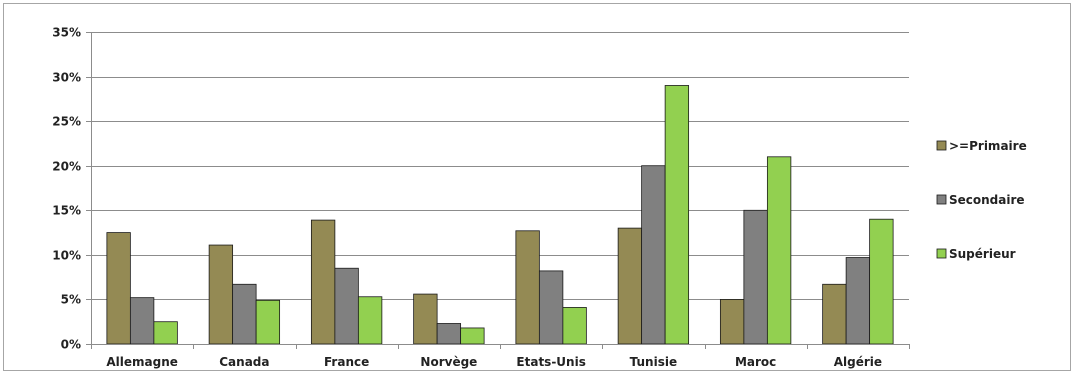 The image size is (1078, 376). Describe the element at coordinates (858, 362) in the screenshot. I see `x-tick-label: Algérie` at that location.